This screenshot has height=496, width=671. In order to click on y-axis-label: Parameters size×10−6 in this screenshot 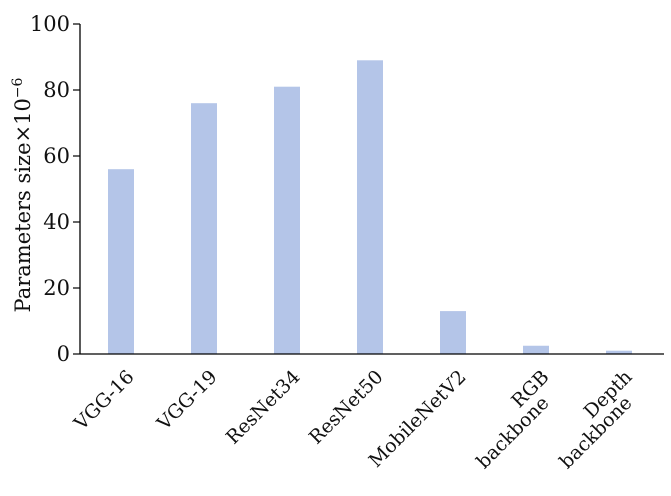, I will do `click(22, 194)`.